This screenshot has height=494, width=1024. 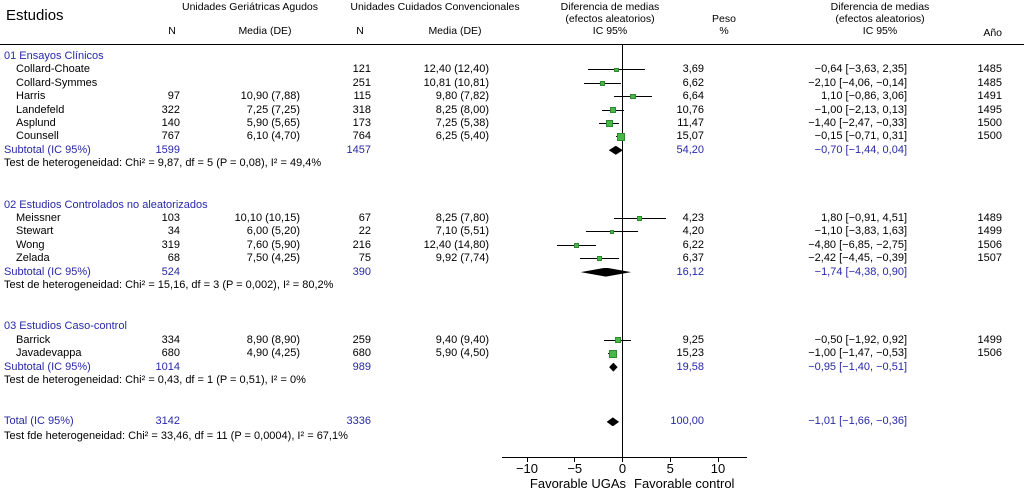 I want to click on ci-text: −4,80 [−6,85, −2,75], so click(x=857, y=244).